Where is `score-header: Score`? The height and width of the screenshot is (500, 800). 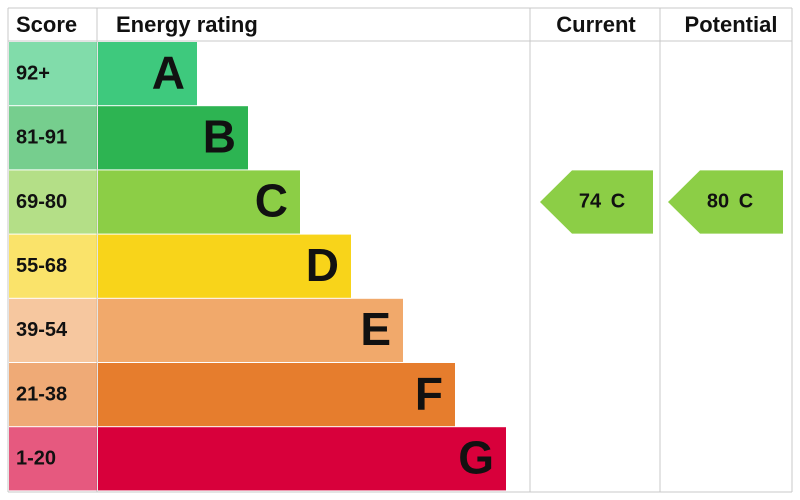 score-header: Score is located at coordinates (46, 24).